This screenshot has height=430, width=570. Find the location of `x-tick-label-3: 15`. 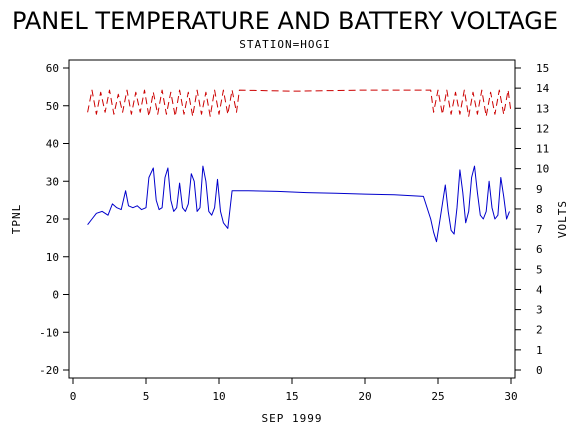

x-tick-label-3: 15 is located at coordinates (291, 396).